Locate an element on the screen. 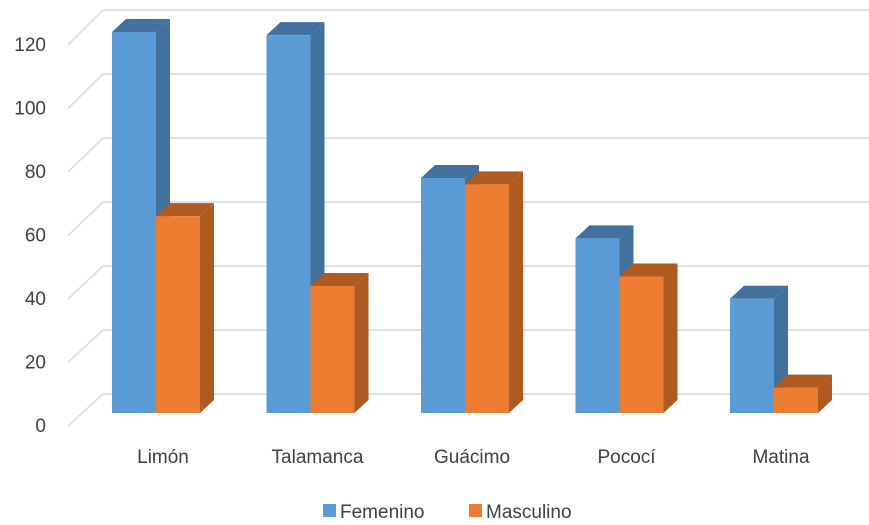 This screenshot has height=525, width=869. x-category-label: Pococí is located at coordinates (626, 457).